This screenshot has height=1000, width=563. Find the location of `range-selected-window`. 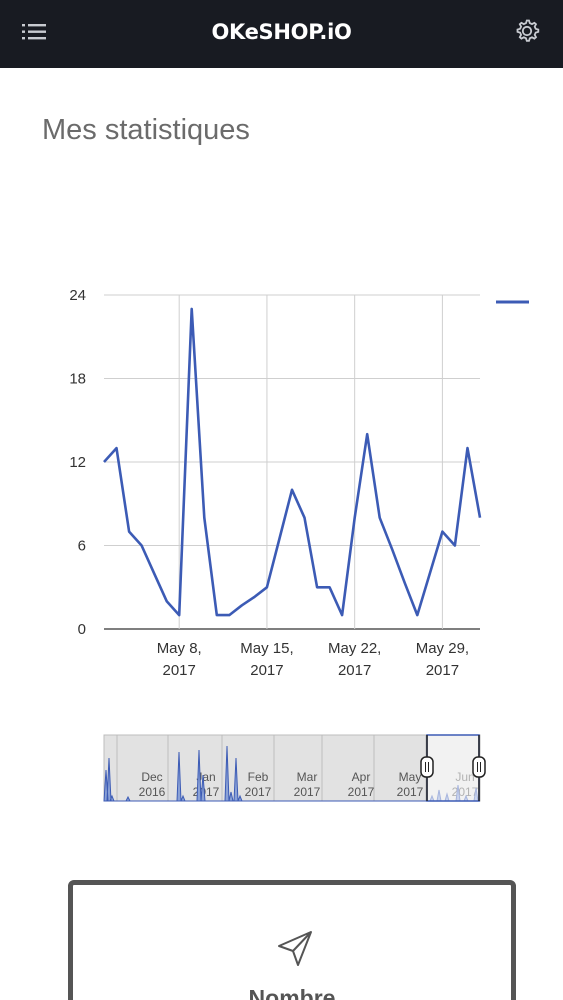

range-selected-window is located at coordinates (453, 768).